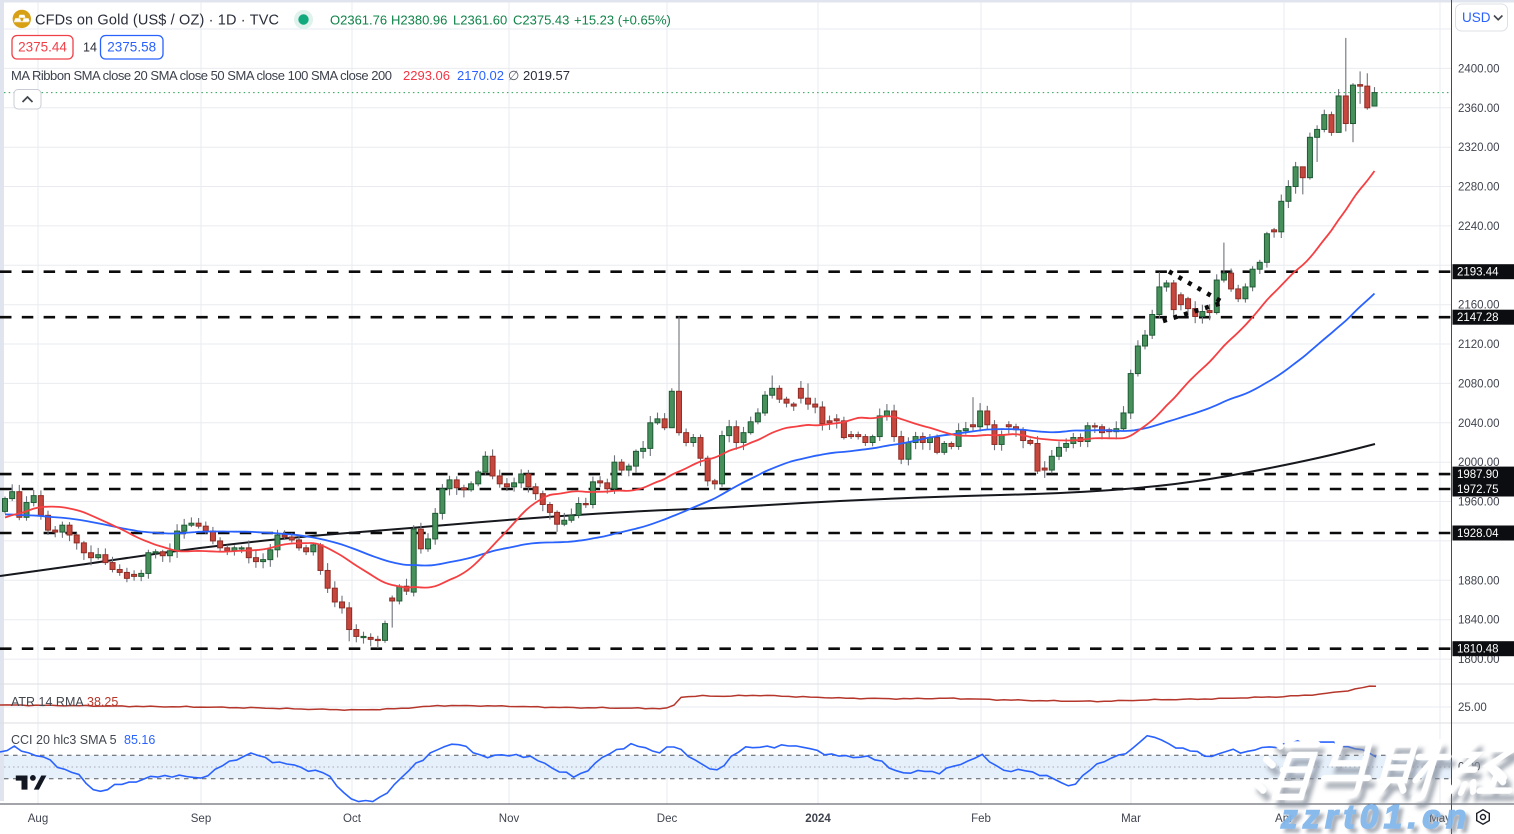 This screenshot has width=1514, height=834. I want to click on svg-text:CFDs on Gold (US$ / OZ) · 1D ·: CFDs on Gold (US$ / OZ) · 1D · TVC, so click(157, 21).